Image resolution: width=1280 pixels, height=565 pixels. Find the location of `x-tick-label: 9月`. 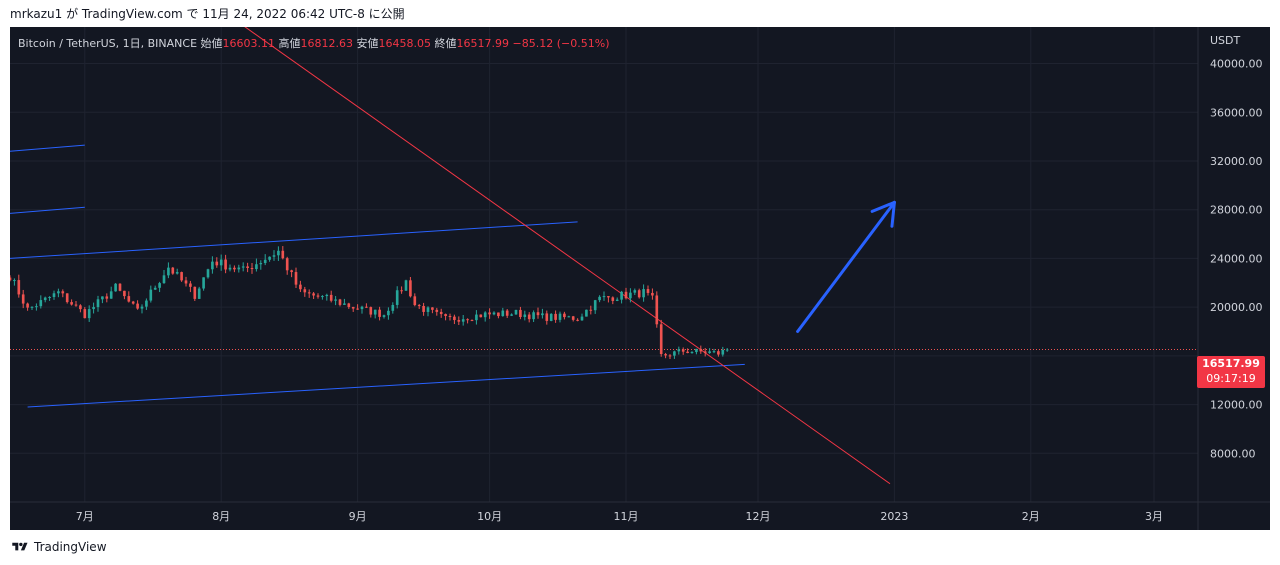

x-tick-label: 9月 is located at coordinates (358, 516).